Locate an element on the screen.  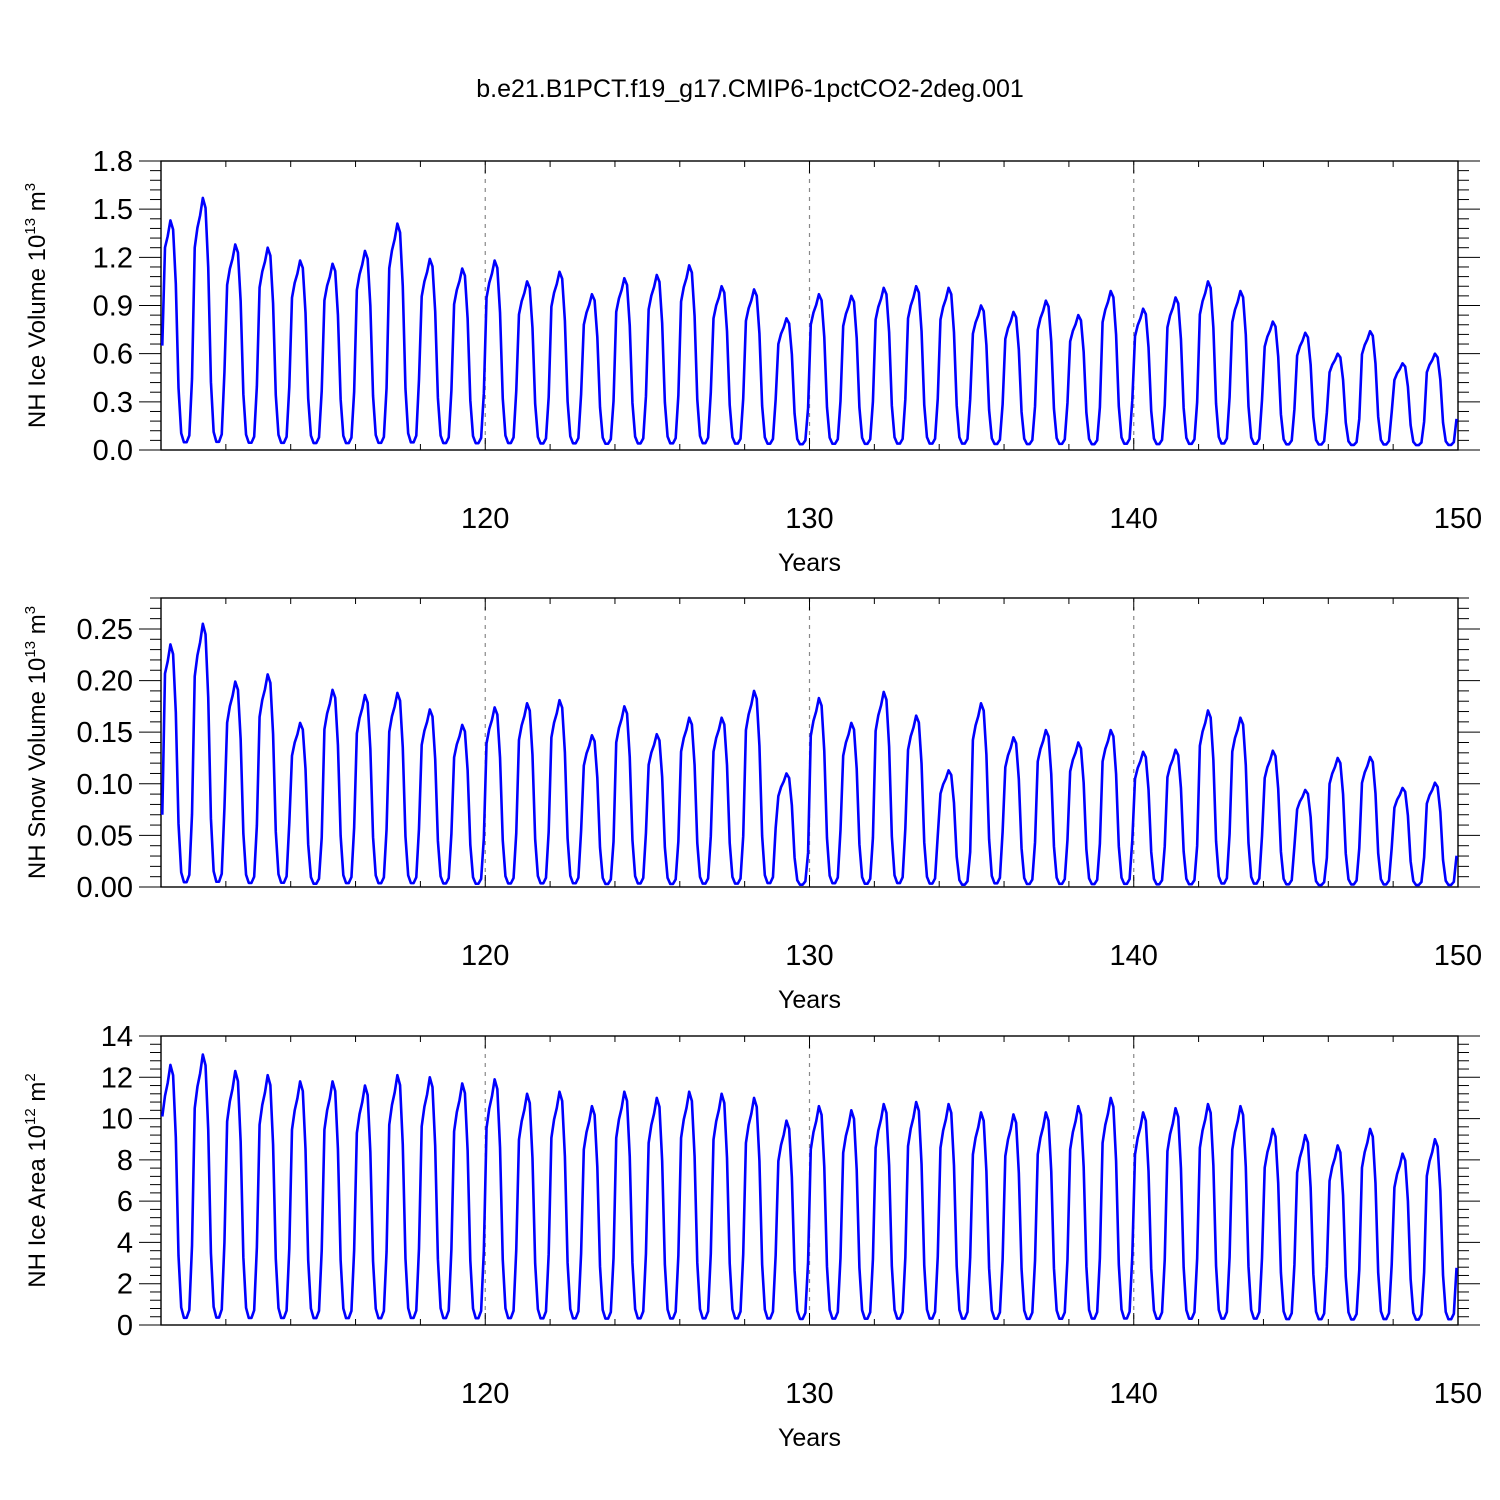
ice-volume-y-tick-label: 1.5 is located at coordinates (113, 210).